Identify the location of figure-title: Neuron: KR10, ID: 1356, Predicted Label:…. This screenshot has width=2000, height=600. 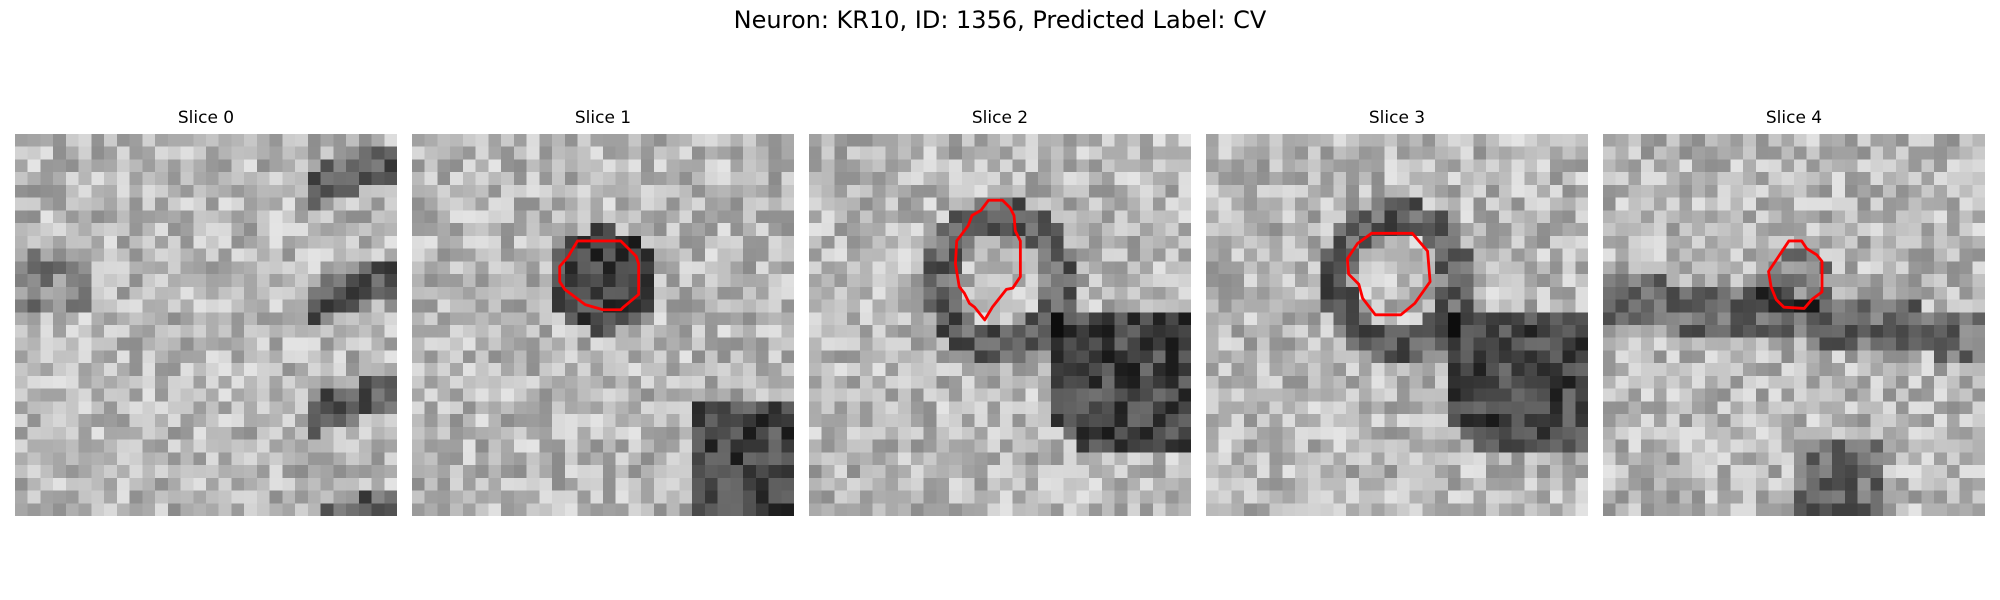
(1000, 20).